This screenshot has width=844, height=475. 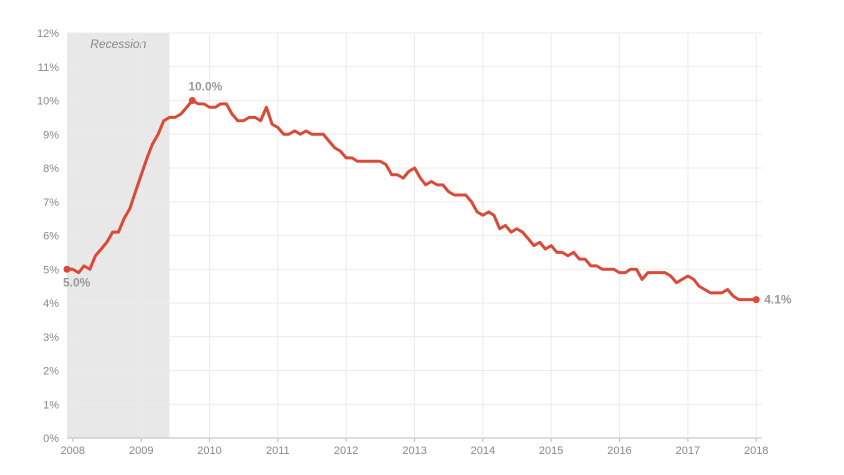 What do you see at coordinates (51, 372) in the screenshot?
I see `y-tick-label: 2%` at bounding box center [51, 372].